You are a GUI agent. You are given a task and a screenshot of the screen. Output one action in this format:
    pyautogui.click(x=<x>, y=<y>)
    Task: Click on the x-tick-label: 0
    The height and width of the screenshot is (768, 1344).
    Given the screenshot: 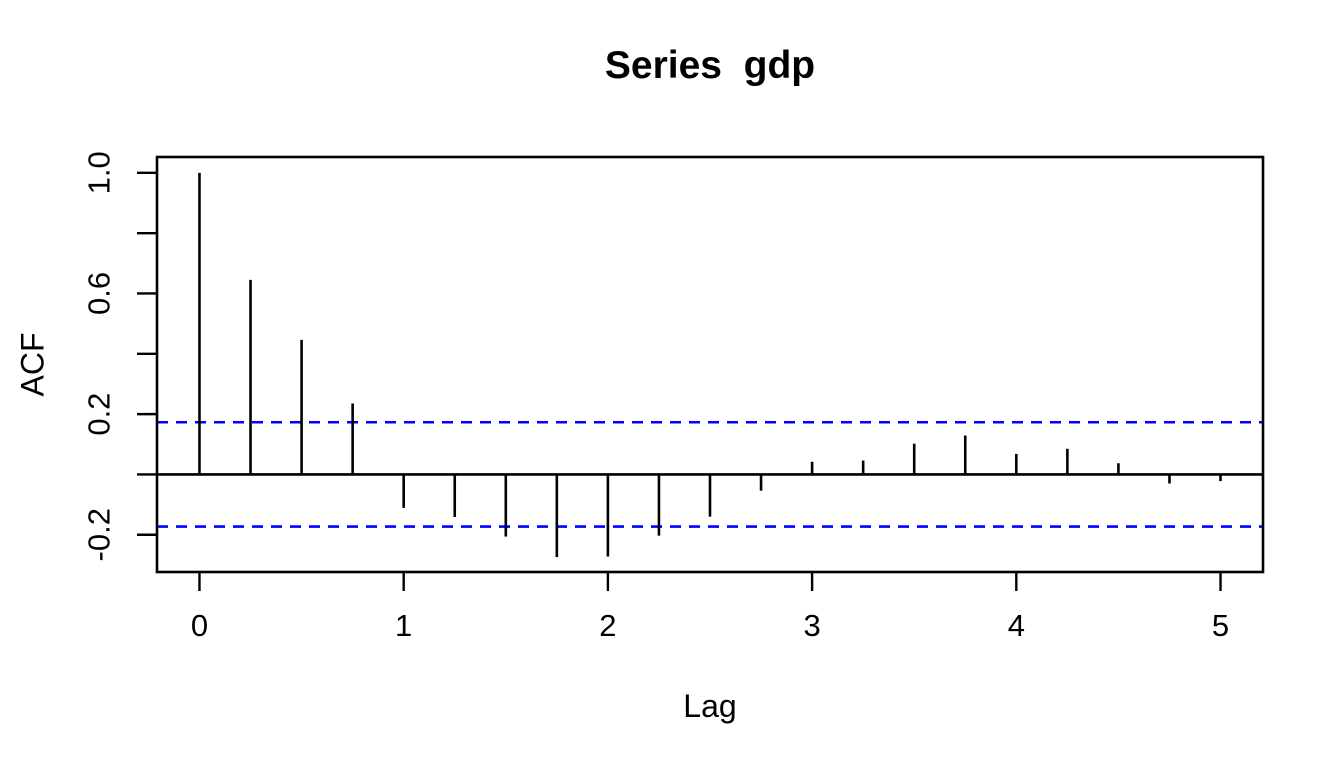 What is the action you would take?
    pyautogui.click(x=199, y=625)
    